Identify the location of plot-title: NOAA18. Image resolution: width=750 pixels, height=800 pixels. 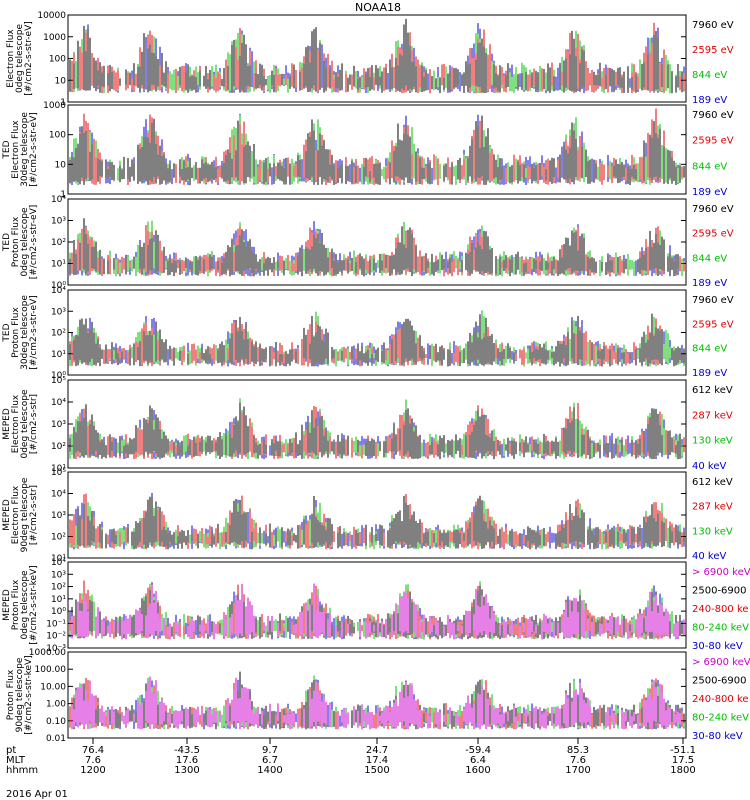
(378, 7).